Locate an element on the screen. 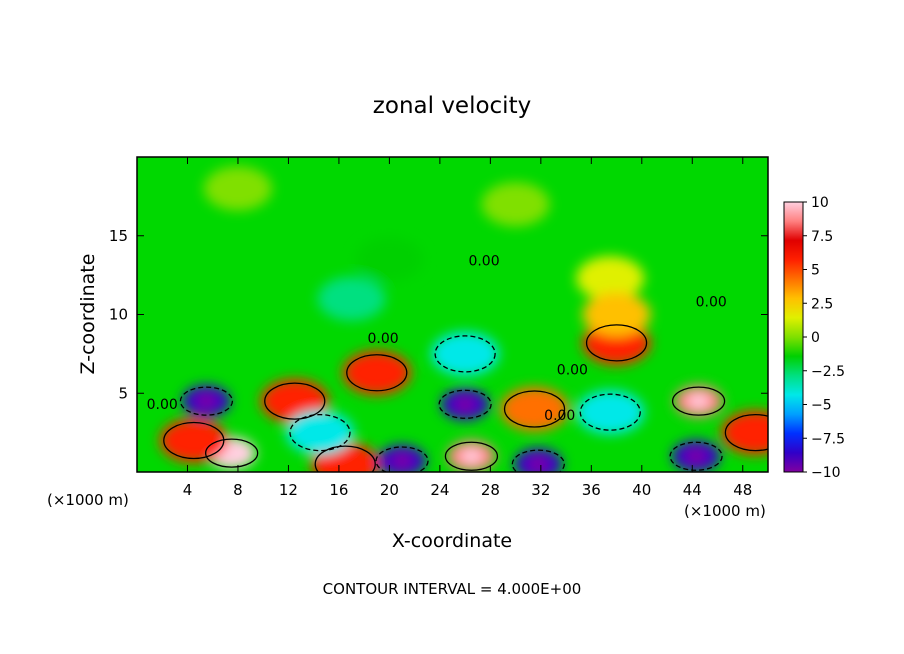 The height and width of the screenshot is (654, 904). contour-label-5: 0.00 is located at coordinates (711, 303).